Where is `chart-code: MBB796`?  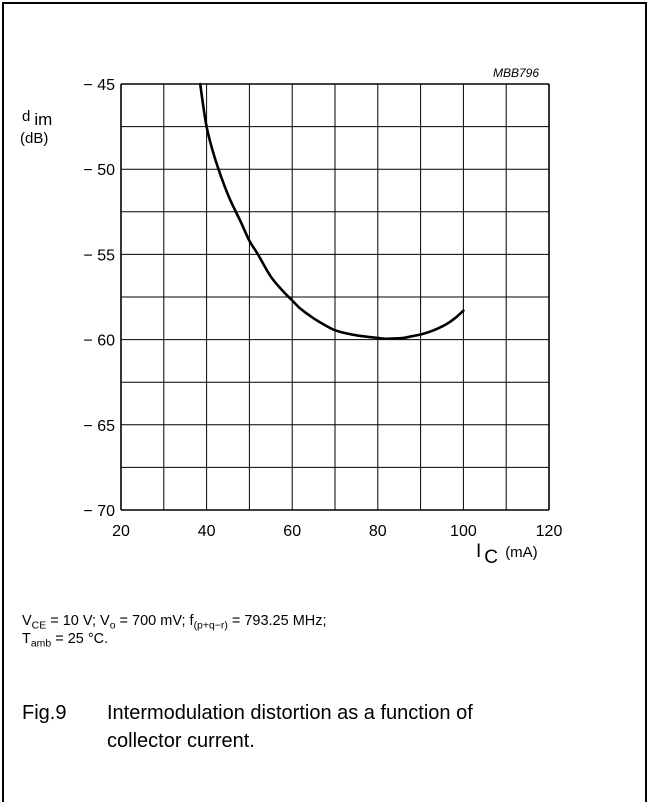
chart-code: MBB796 is located at coordinates (516, 73).